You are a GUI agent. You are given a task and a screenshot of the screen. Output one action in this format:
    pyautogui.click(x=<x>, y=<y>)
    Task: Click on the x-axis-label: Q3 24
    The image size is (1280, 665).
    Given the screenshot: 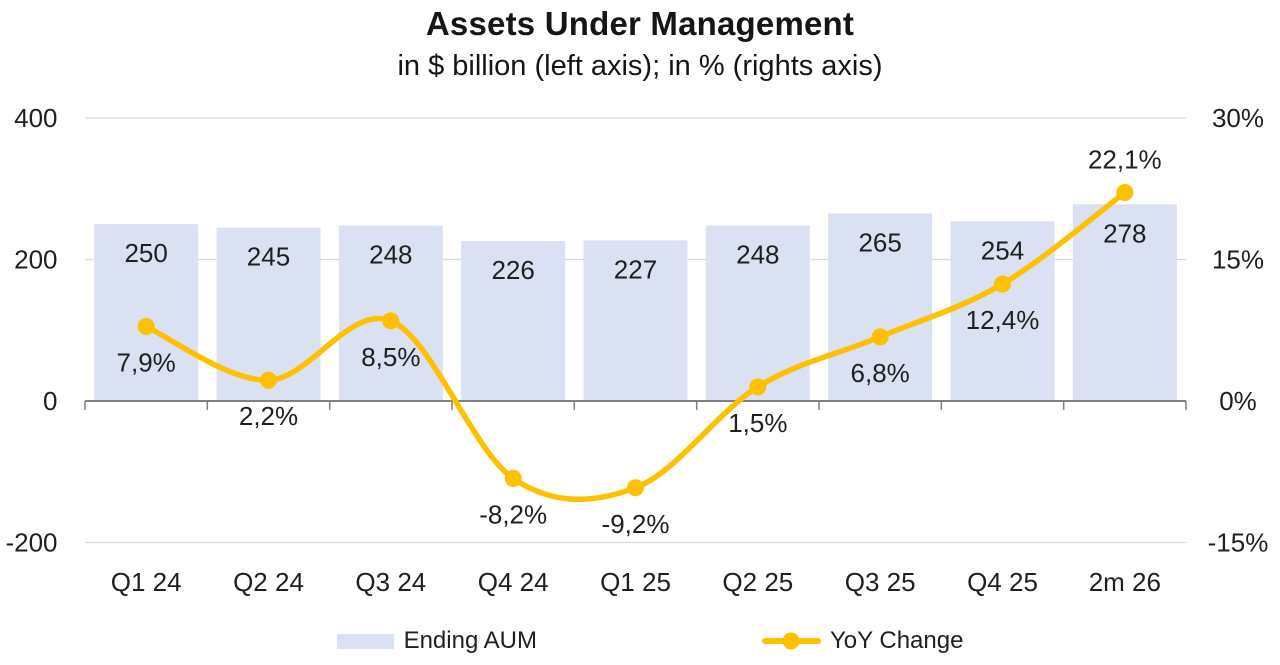 What is the action you would take?
    pyautogui.click(x=390, y=582)
    